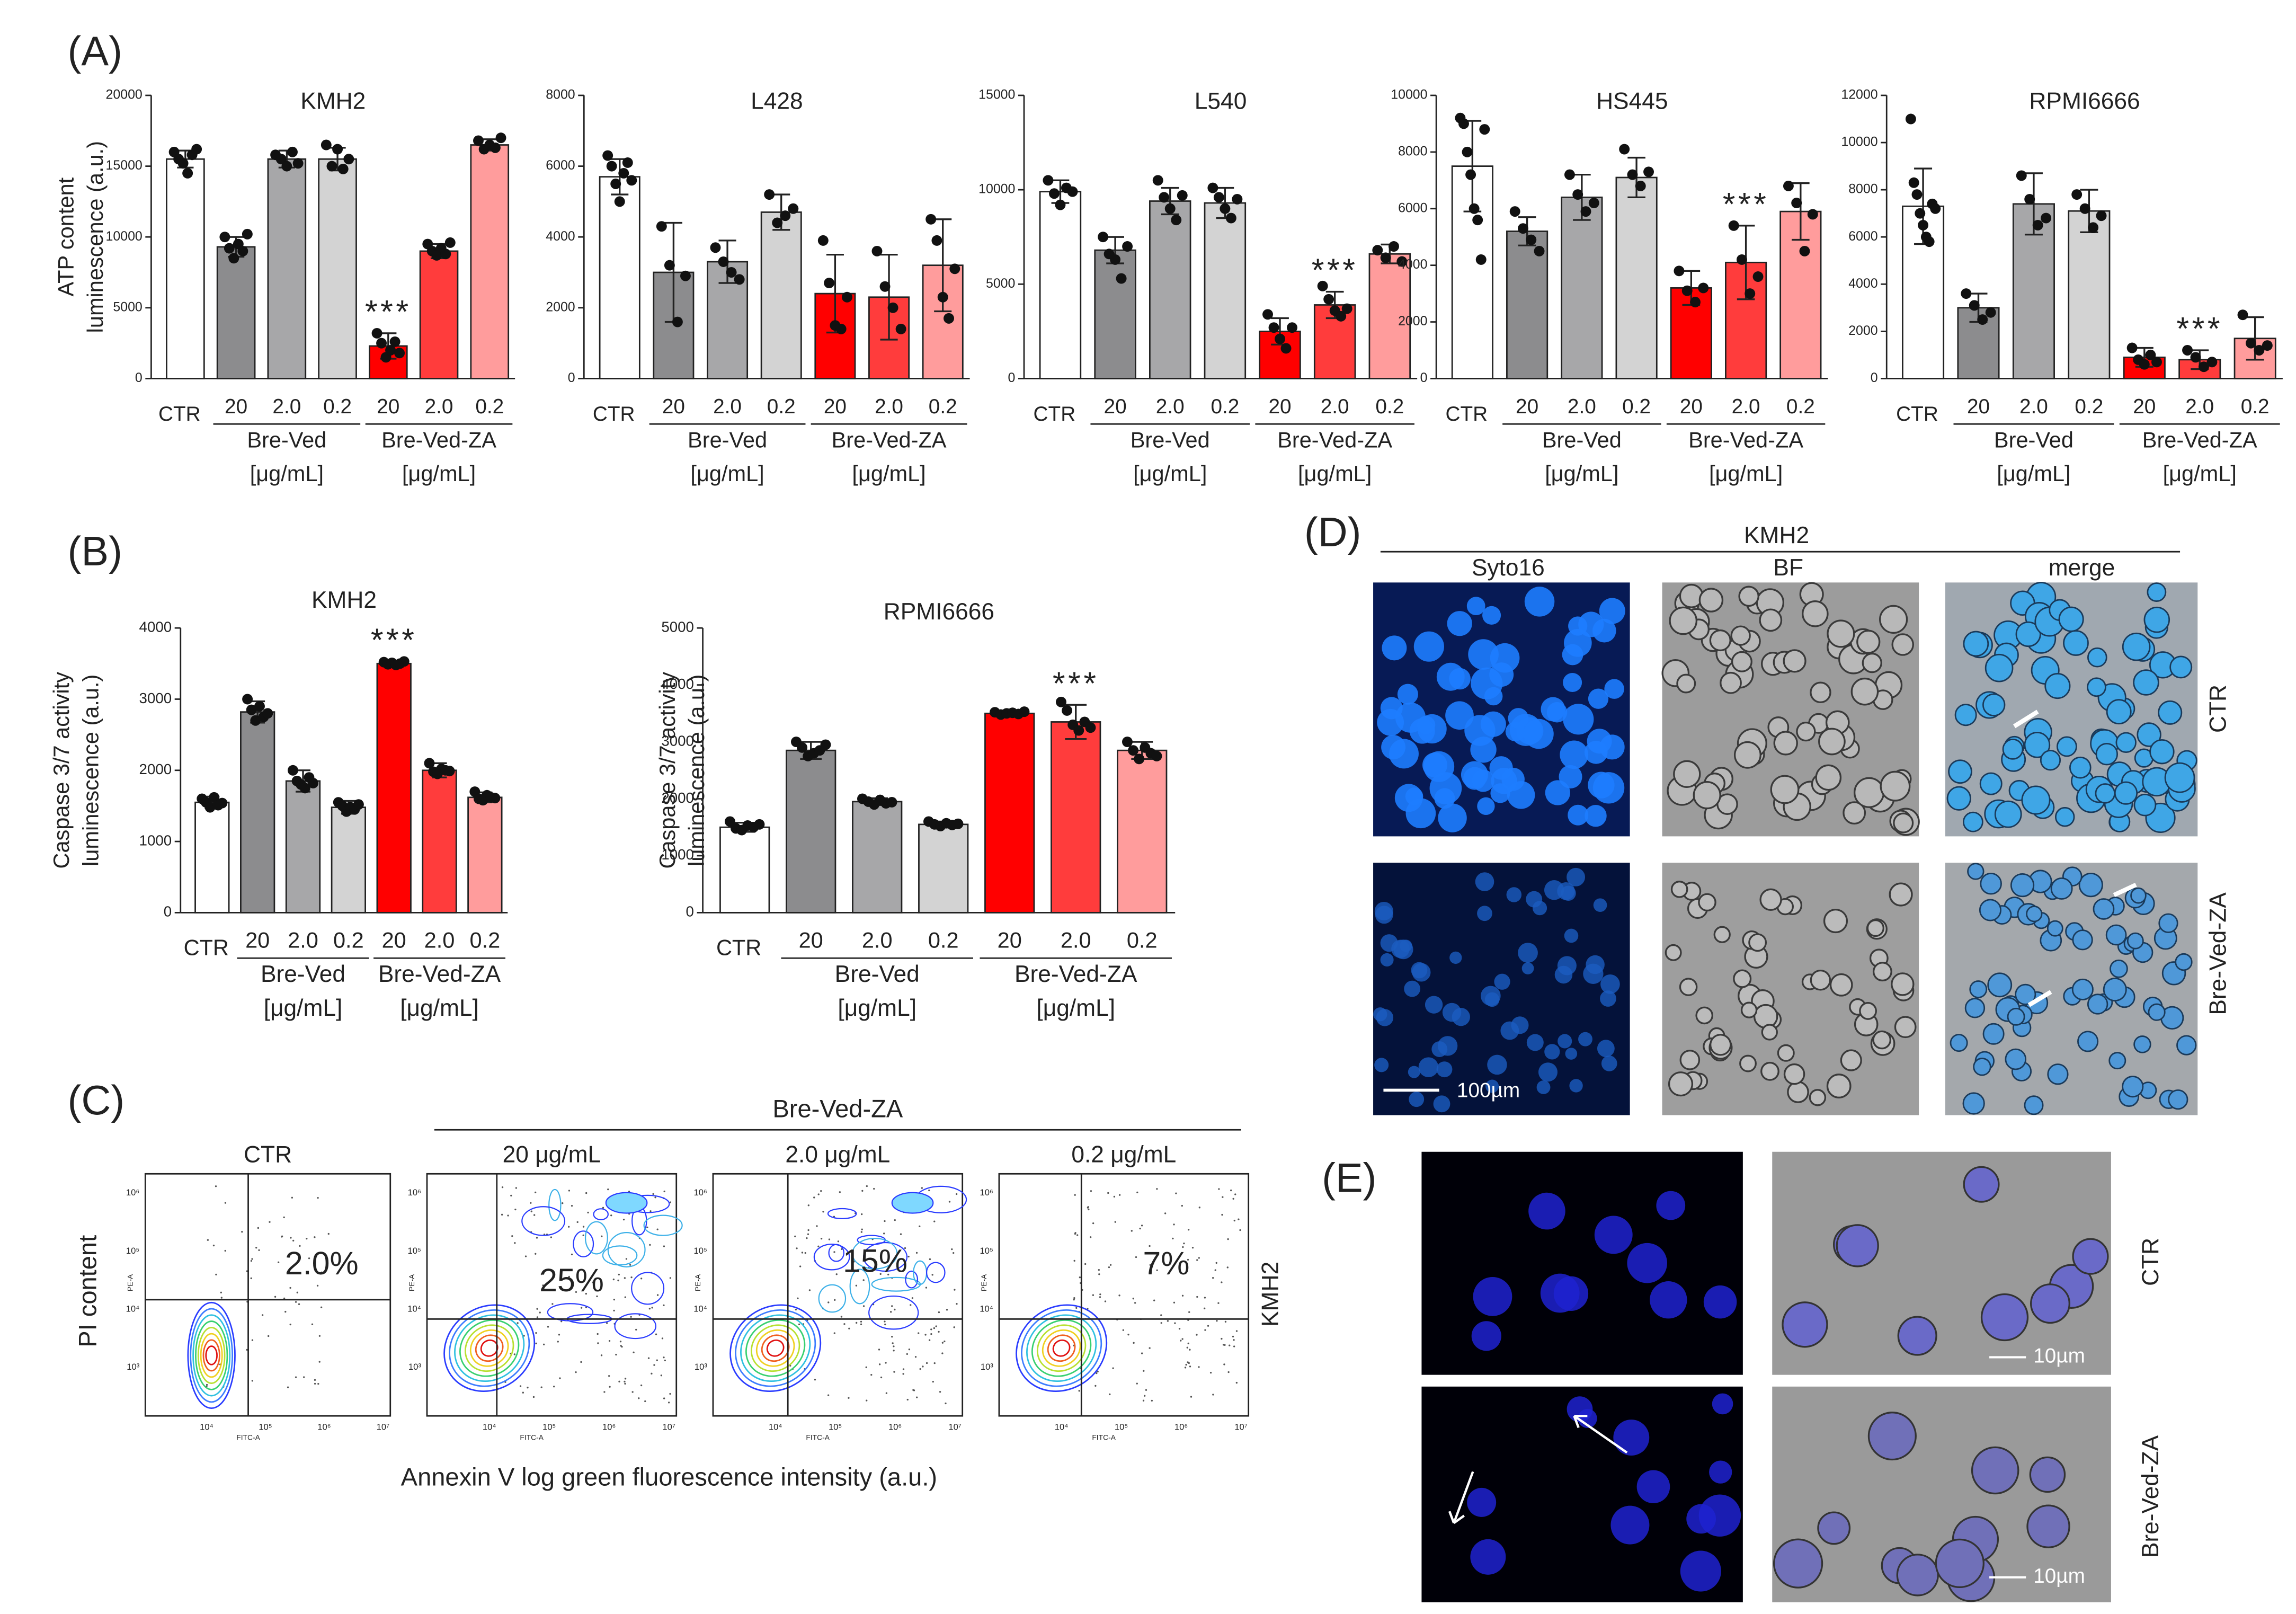  What do you see at coordinates (1225, 407) in the screenshot?
I see `x-tick-label: 0.2` at bounding box center [1225, 407].